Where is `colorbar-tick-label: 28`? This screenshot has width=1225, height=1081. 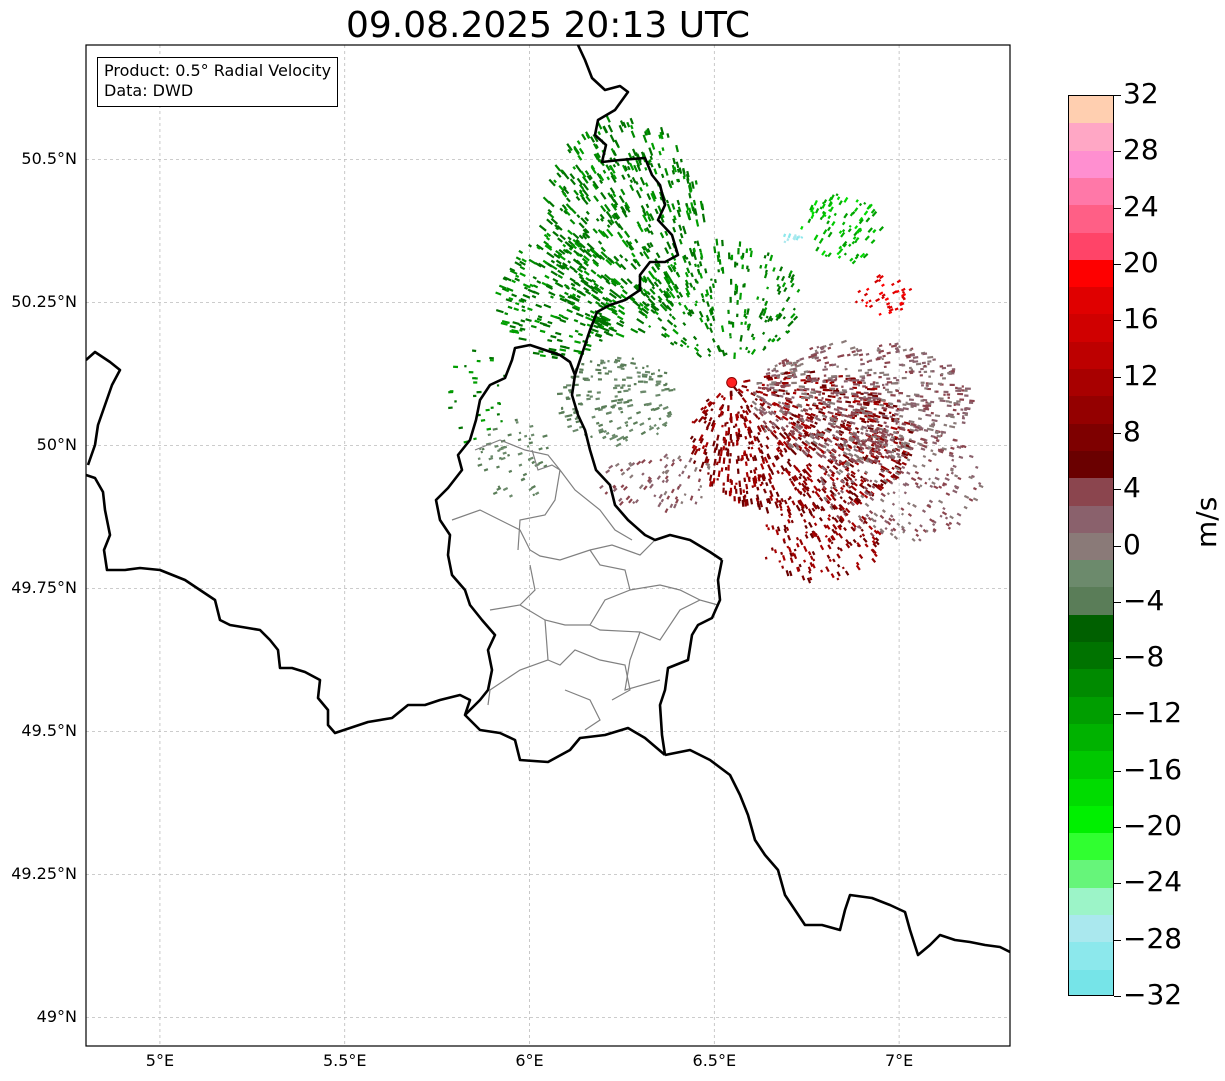
colorbar-tick-label: 28 is located at coordinates (1141, 150).